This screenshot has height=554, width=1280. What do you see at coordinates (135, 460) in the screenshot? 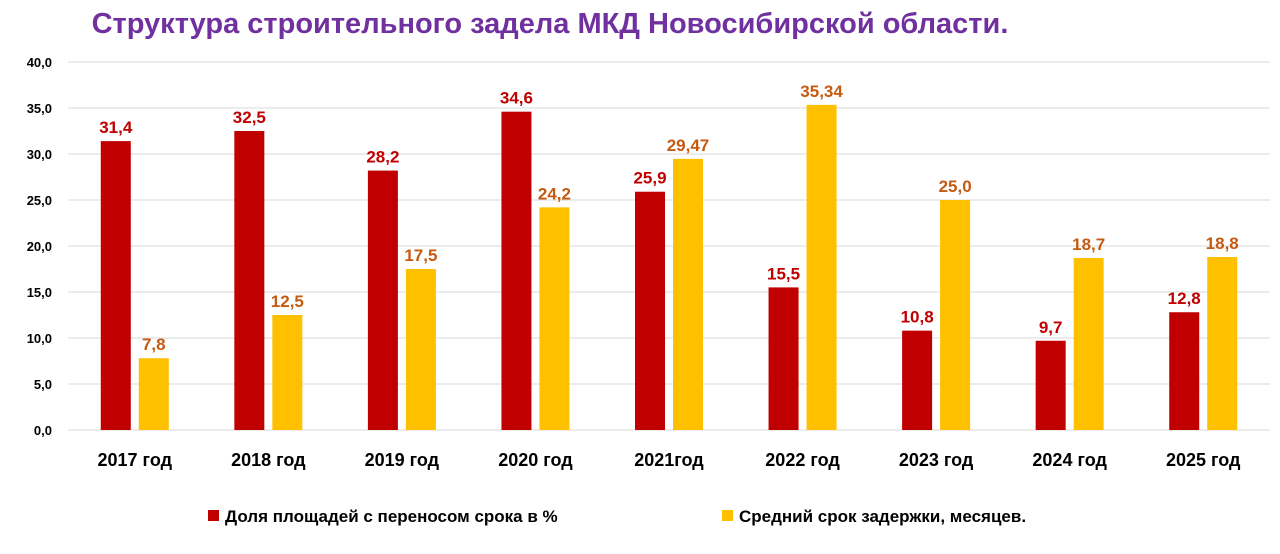
I see `x-tick-label: 2017 год` at bounding box center [135, 460].